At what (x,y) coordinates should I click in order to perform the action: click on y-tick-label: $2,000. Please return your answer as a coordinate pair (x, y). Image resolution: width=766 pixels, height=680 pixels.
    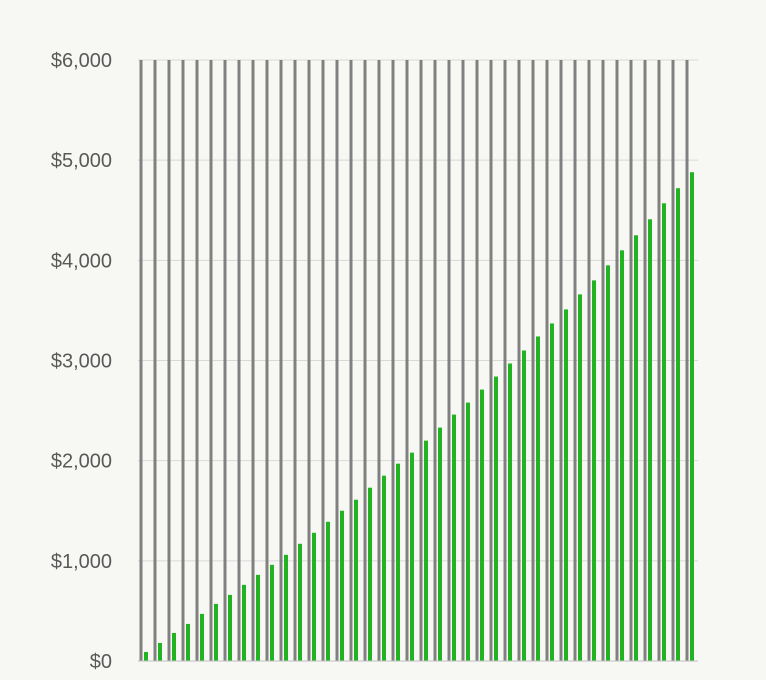
    Looking at the image, I should click on (81, 462).